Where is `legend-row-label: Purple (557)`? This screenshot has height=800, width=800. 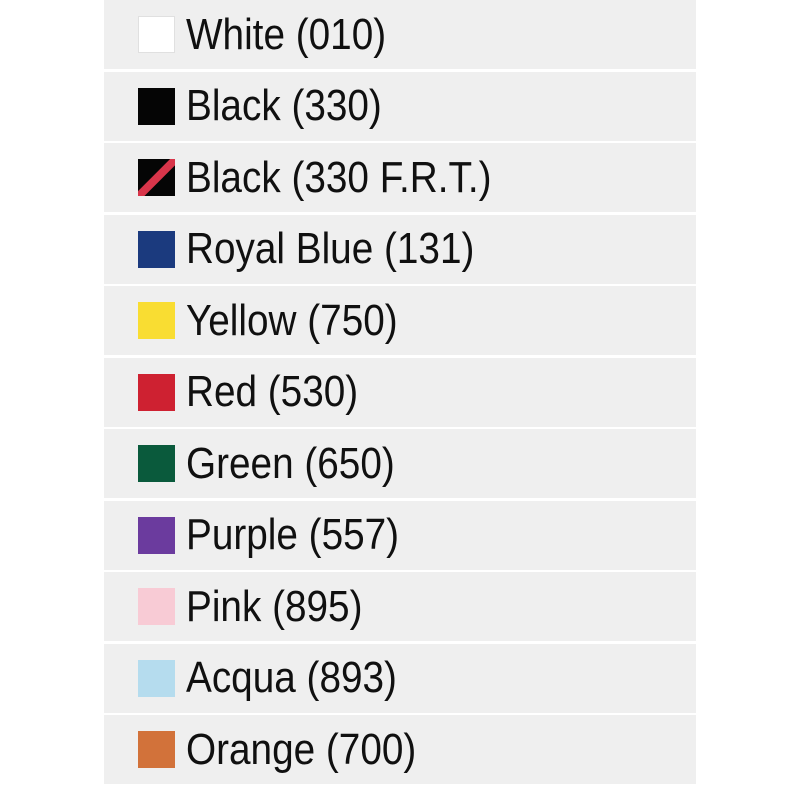
legend-row-label: Purple (557) is located at coordinates (293, 534).